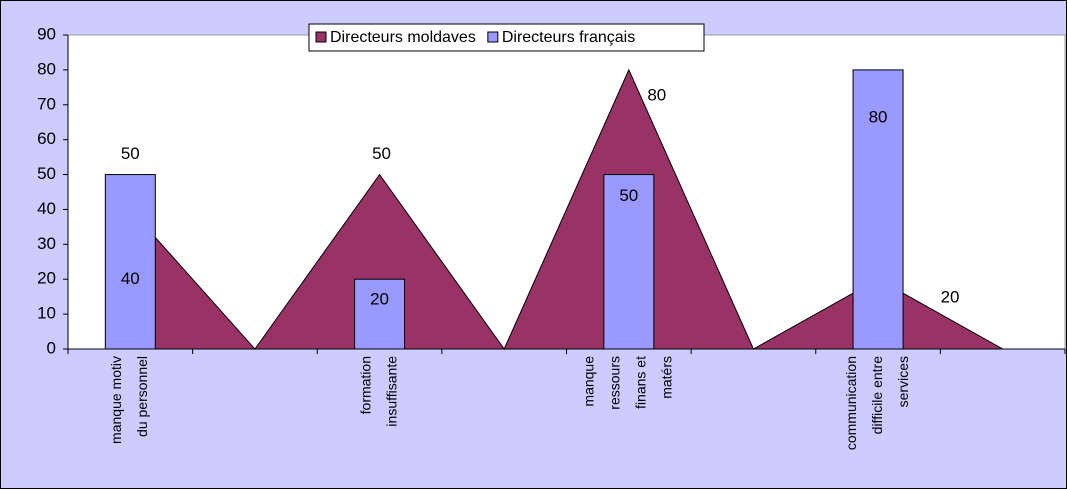 The height and width of the screenshot is (489, 1067). I want to click on x-tick-label: du personnel, so click(142, 396).